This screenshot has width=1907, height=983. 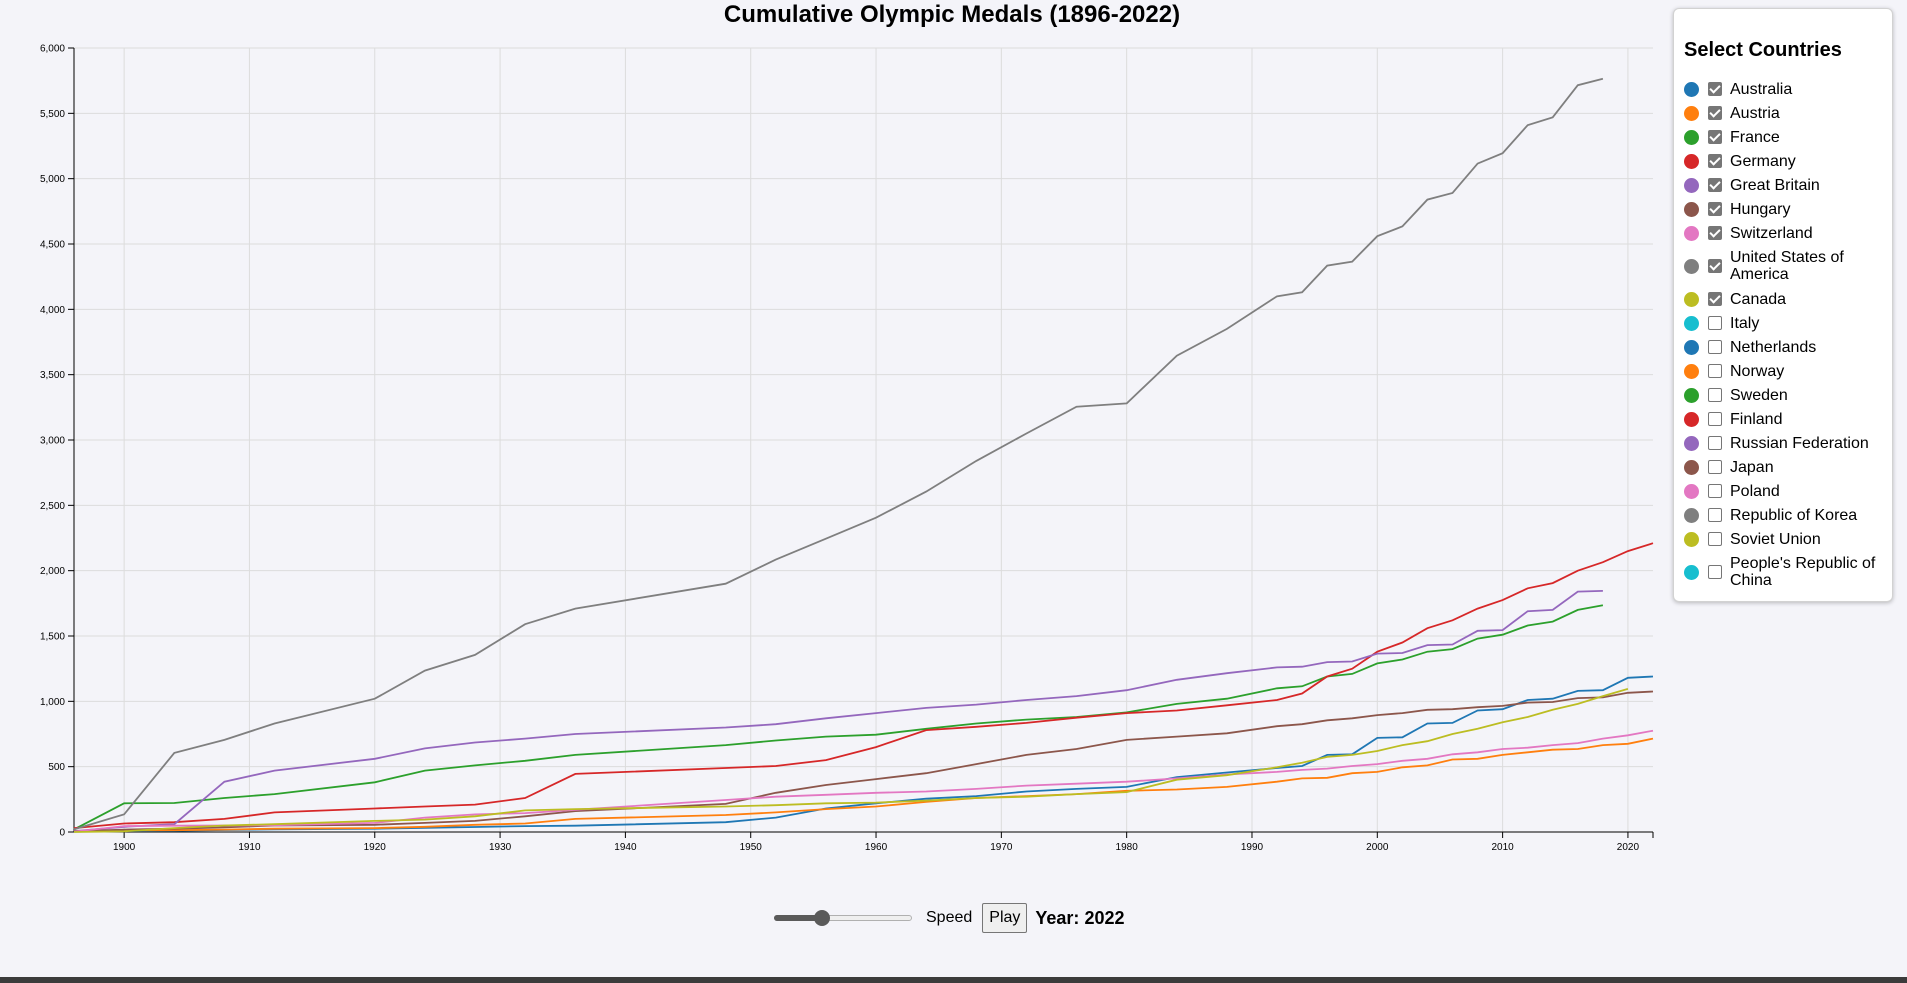 What do you see at coordinates (1786, 419) in the screenshot?
I see `country-item-finland: Finland` at bounding box center [1786, 419].